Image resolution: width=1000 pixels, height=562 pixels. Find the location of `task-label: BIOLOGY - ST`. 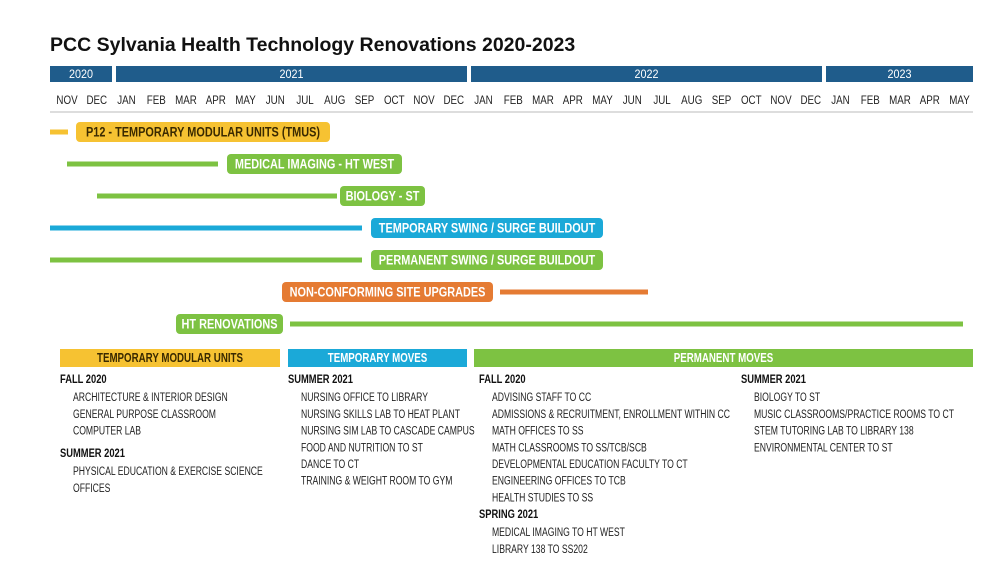

task-label: BIOLOGY - ST is located at coordinates (383, 196).